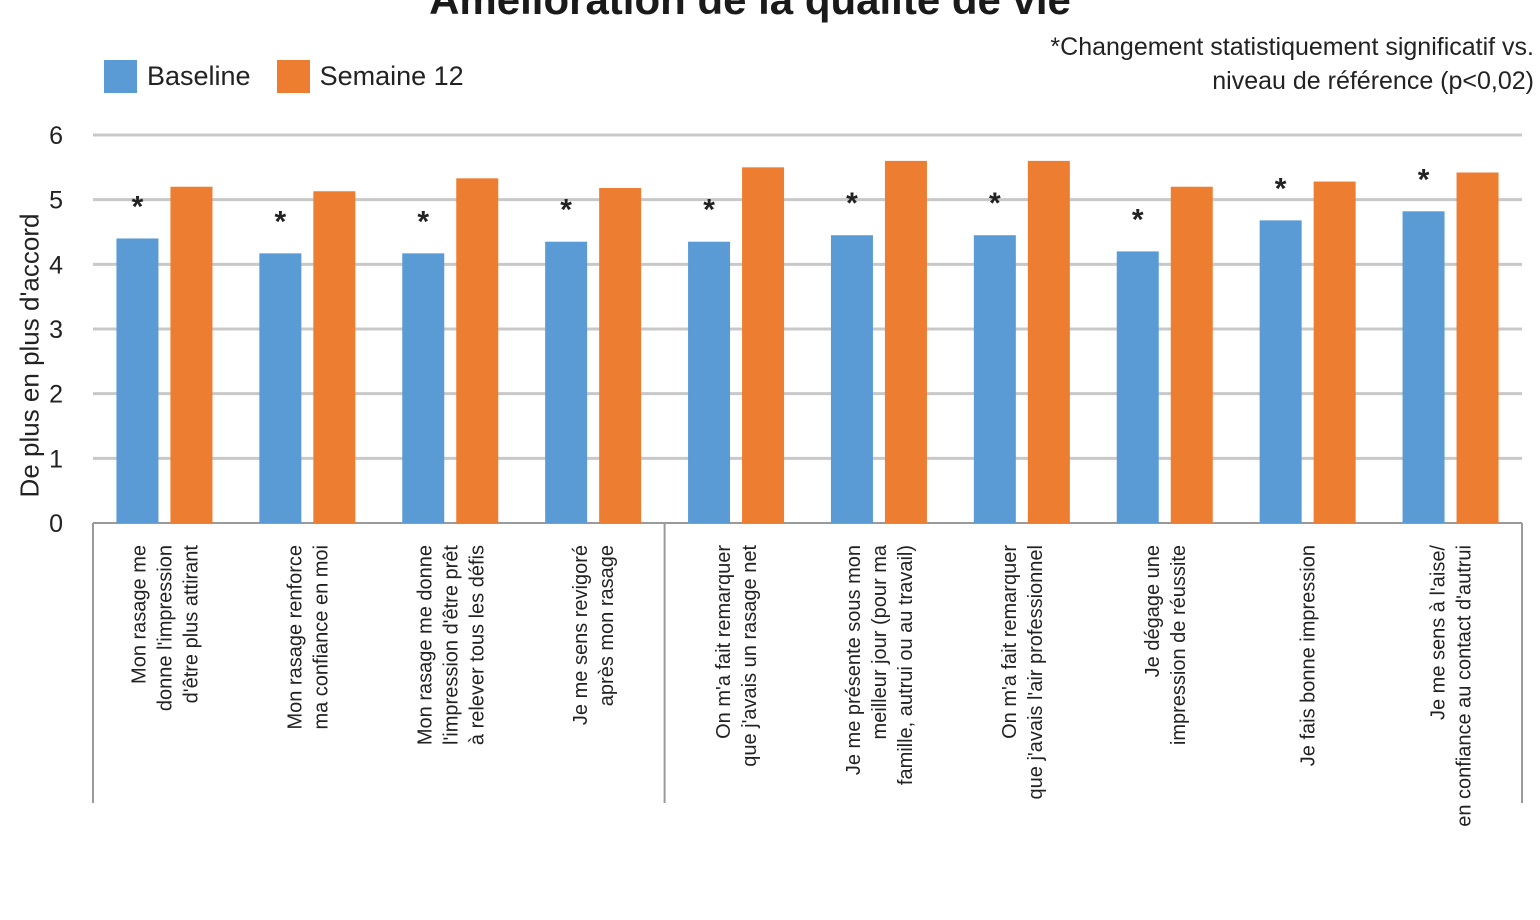 Image resolution: width=1540 pixels, height=920 pixels. Describe the element at coordinates (1153, 611) in the screenshot. I see `category-label-line: Je dégage une` at that location.